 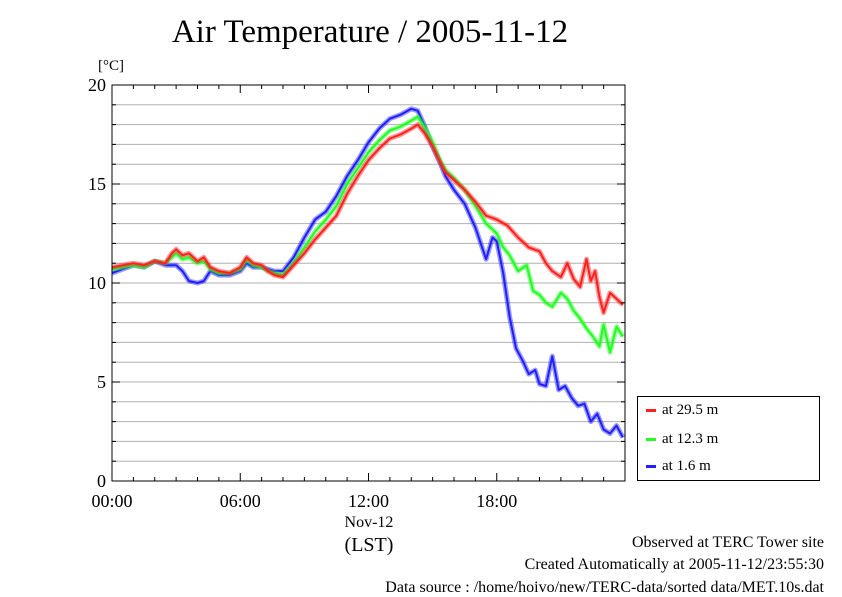 I want to click on legend-swatch-blue, so click(x=651, y=466).